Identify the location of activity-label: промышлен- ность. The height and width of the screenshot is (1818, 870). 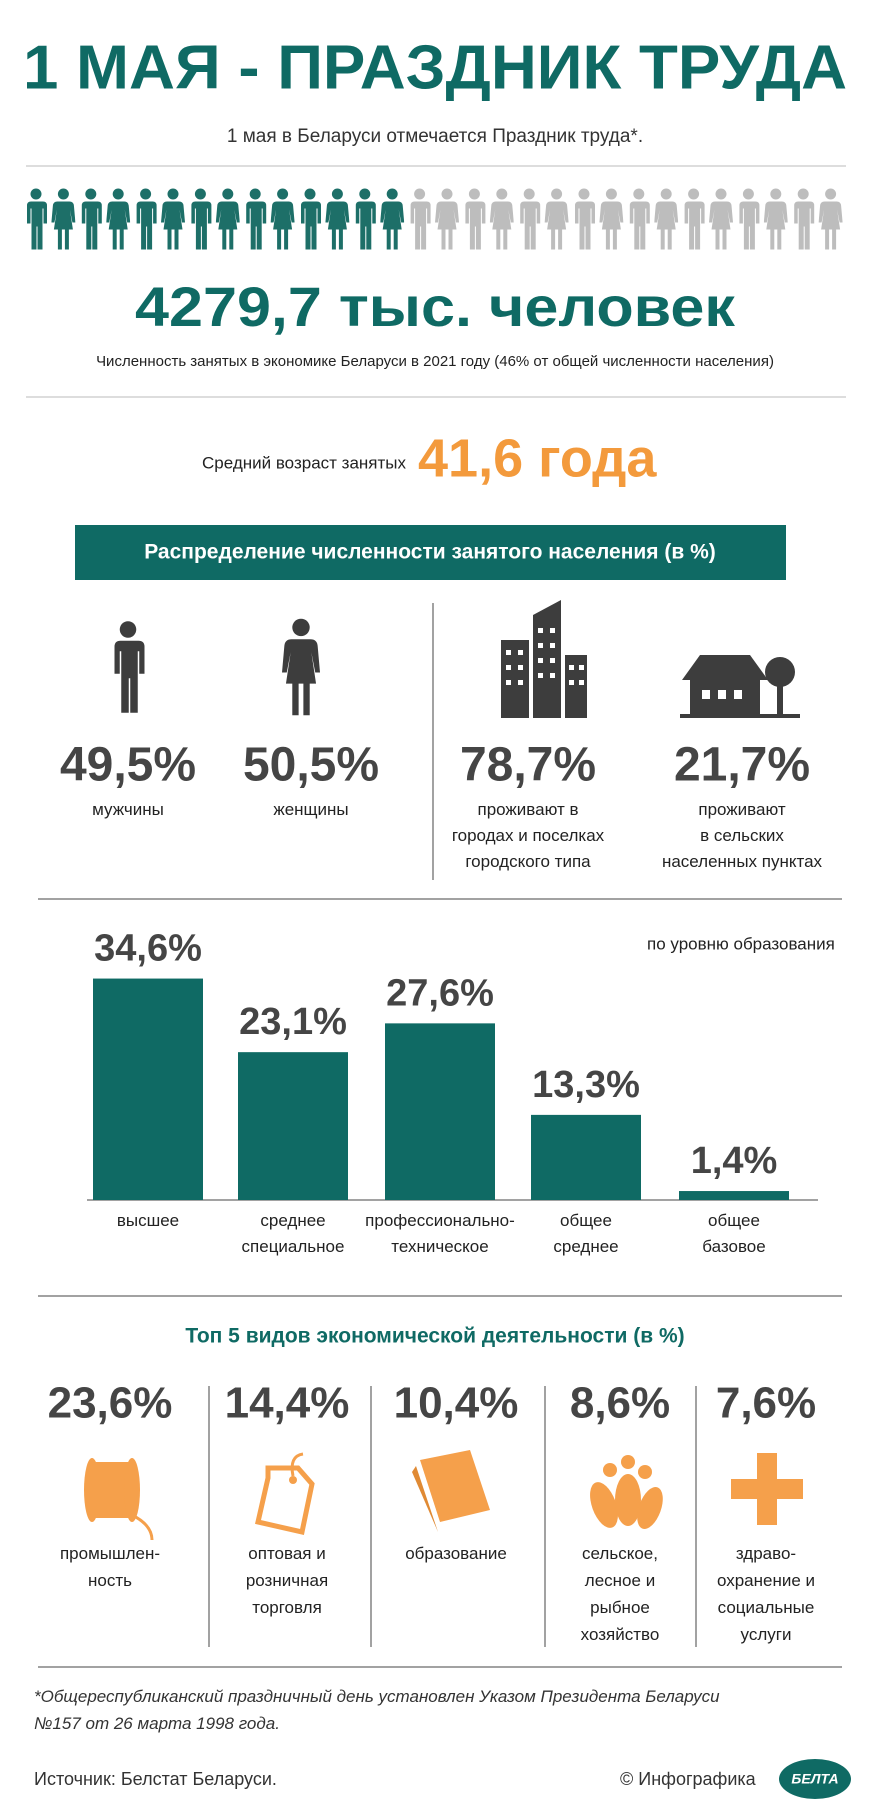
(110, 1567).